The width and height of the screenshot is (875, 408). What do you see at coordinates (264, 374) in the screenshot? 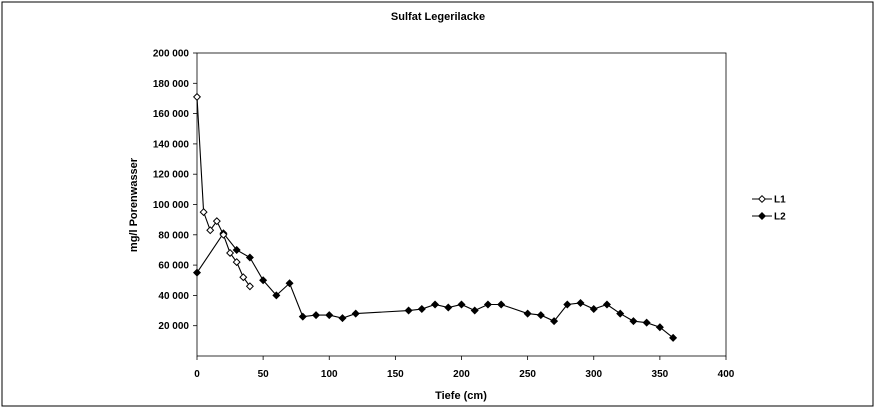
I see `x-tick-label: 50` at bounding box center [264, 374].